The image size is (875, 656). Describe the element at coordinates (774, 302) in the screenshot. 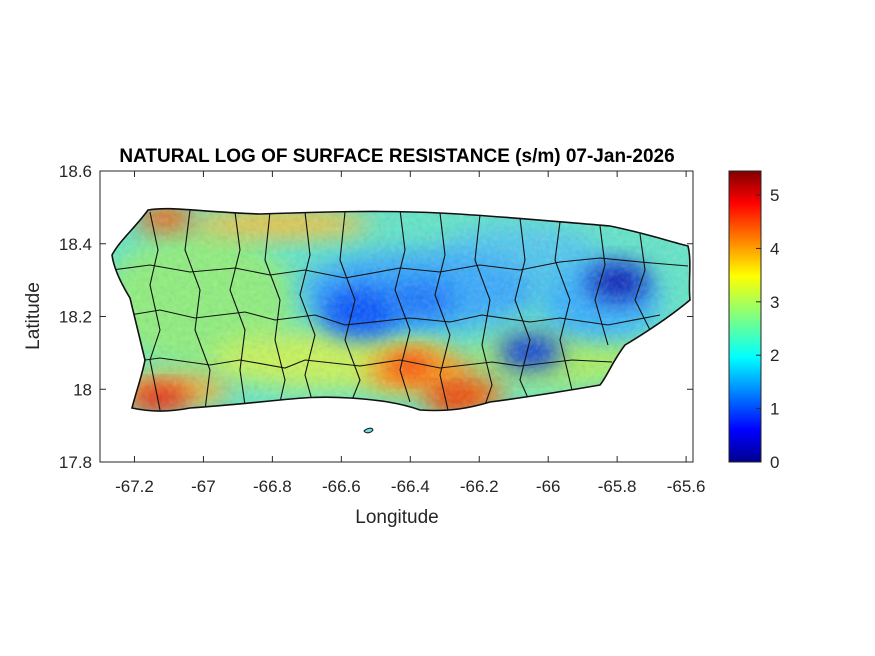

I see `colorbar-tick-label: 3` at that location.